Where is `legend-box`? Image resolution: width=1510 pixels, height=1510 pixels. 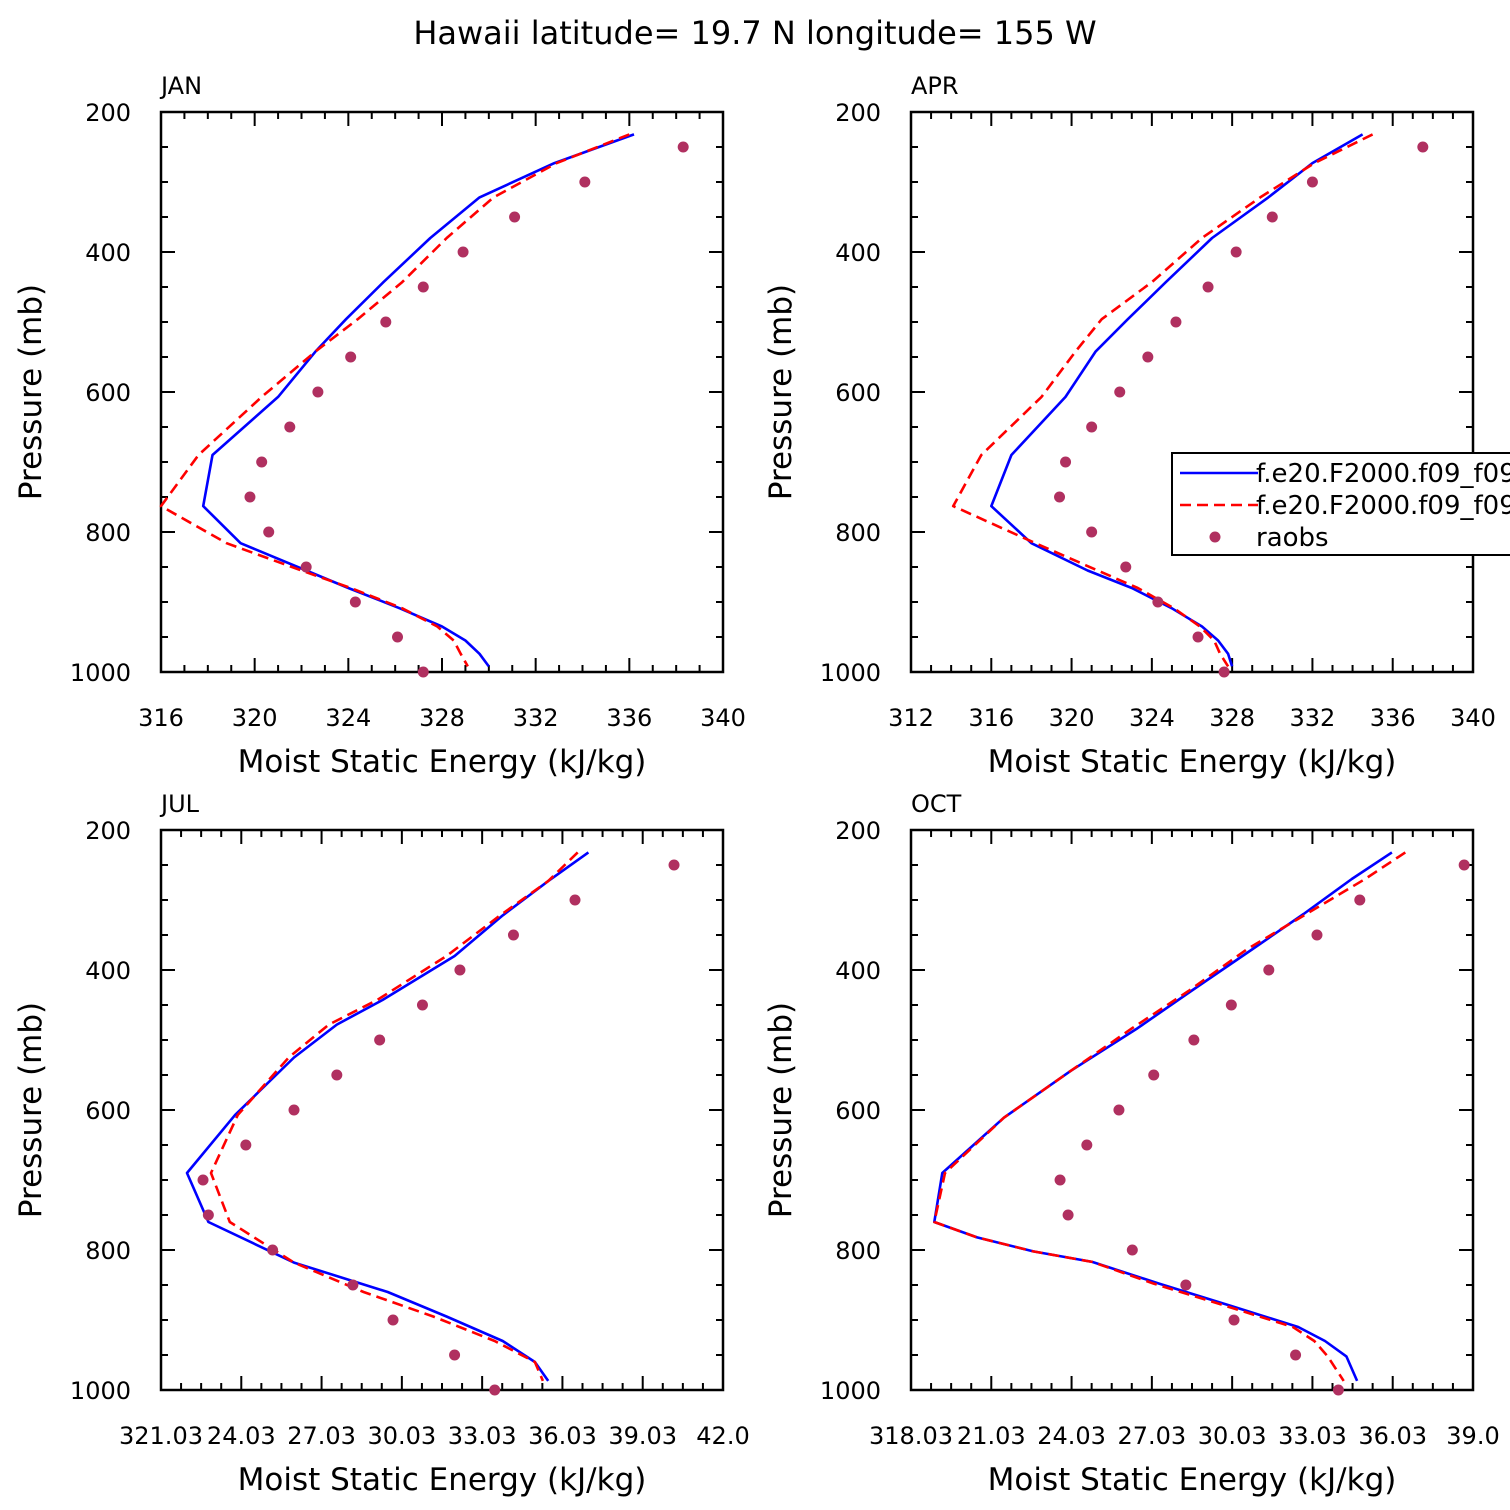
legend-box is located at coordinates (1340, 504).